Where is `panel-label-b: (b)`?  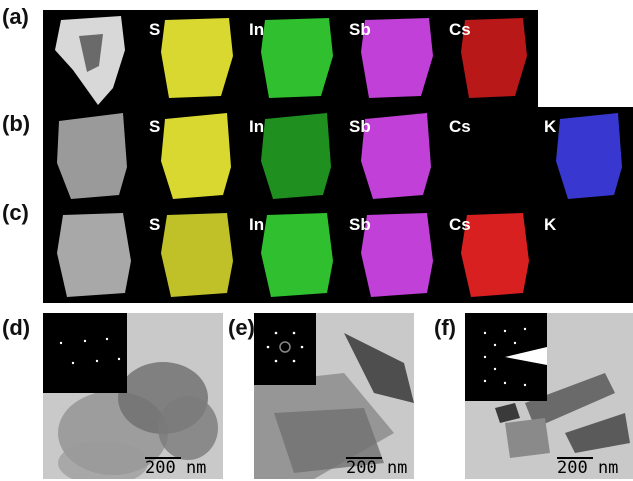
panel-label-b: (b) is located at coordinates (16, 123).